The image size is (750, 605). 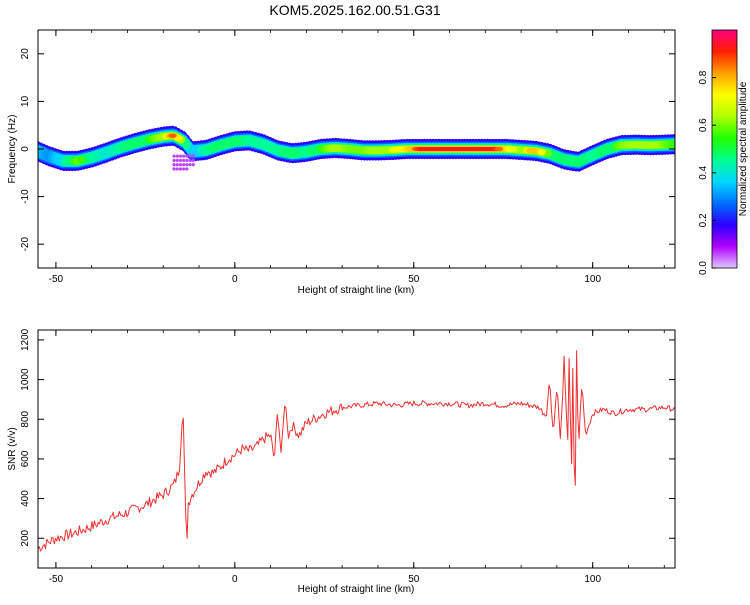 I want to click on spectrogram-ytick-label: -20, so click(x=25, y=244).